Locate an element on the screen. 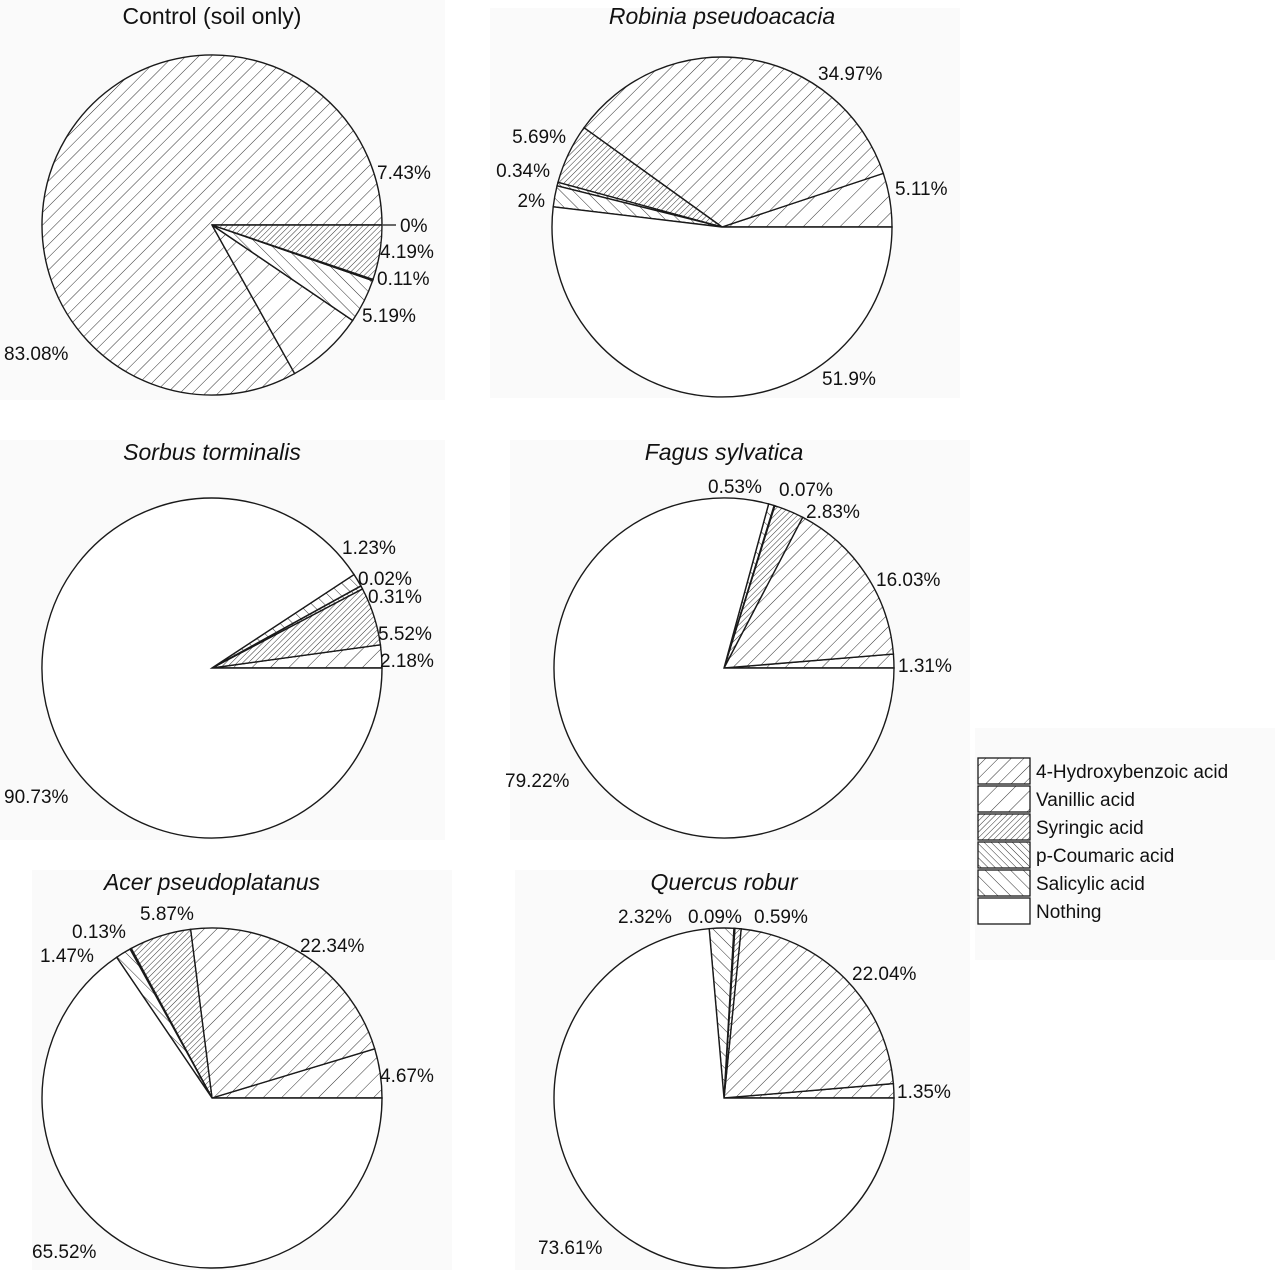 The image size is (1280, 1270). slice-percent-label: 51.9% is located at coordinates (849, 379).